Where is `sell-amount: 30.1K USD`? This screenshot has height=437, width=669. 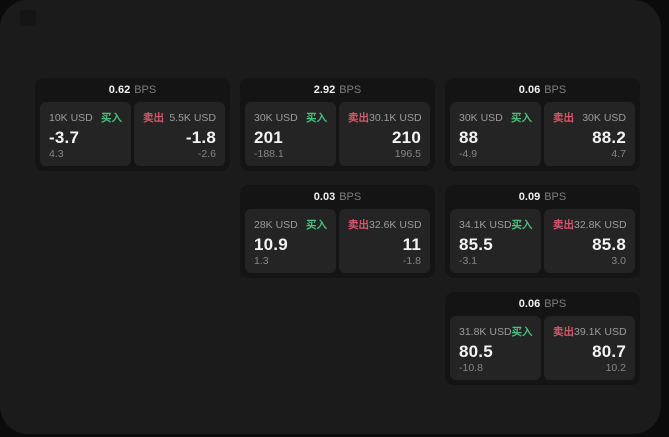
sell-amount: 30.1K USD is located at coordinates (395, 117).